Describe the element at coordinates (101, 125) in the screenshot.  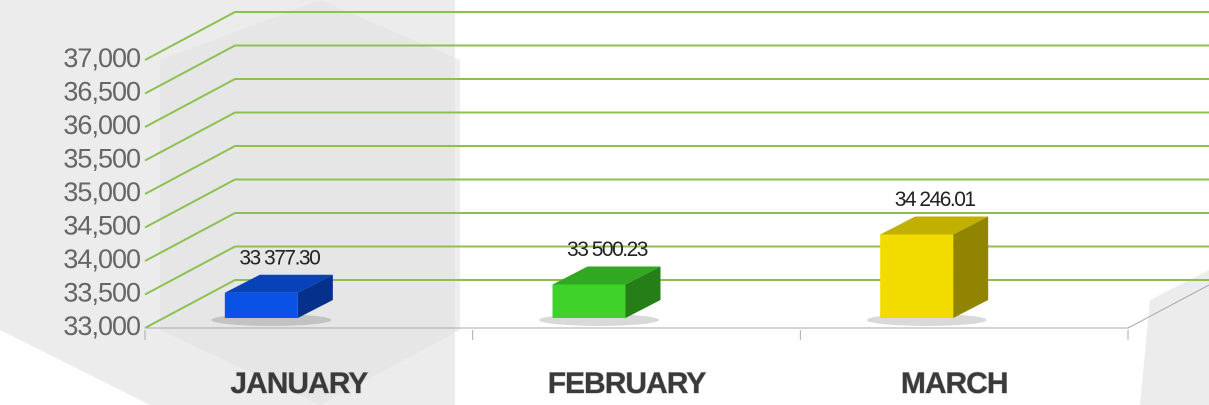
I see `y-tick-label: 36,000` at that location.